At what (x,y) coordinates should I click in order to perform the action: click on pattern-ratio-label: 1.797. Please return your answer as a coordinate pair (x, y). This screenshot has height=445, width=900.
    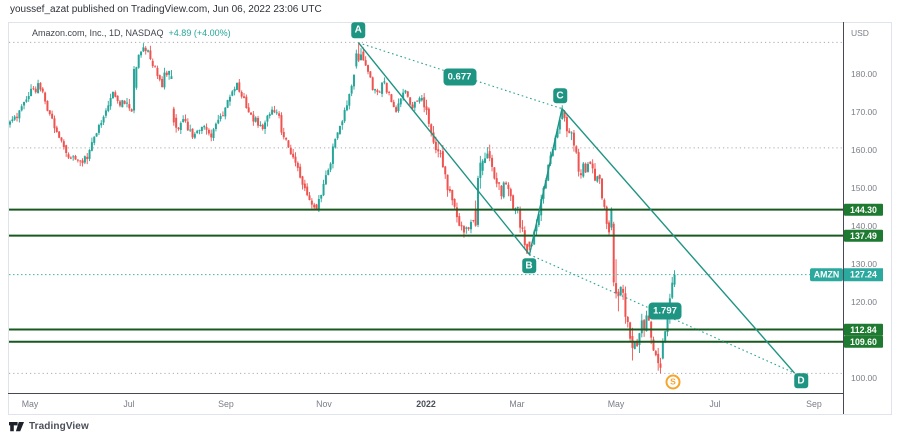
    Looking at the image, I should click on (665, 310).